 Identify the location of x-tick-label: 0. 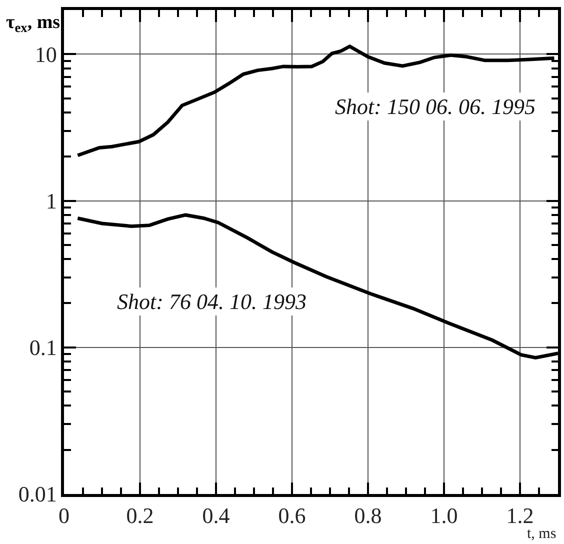
(64, 515).